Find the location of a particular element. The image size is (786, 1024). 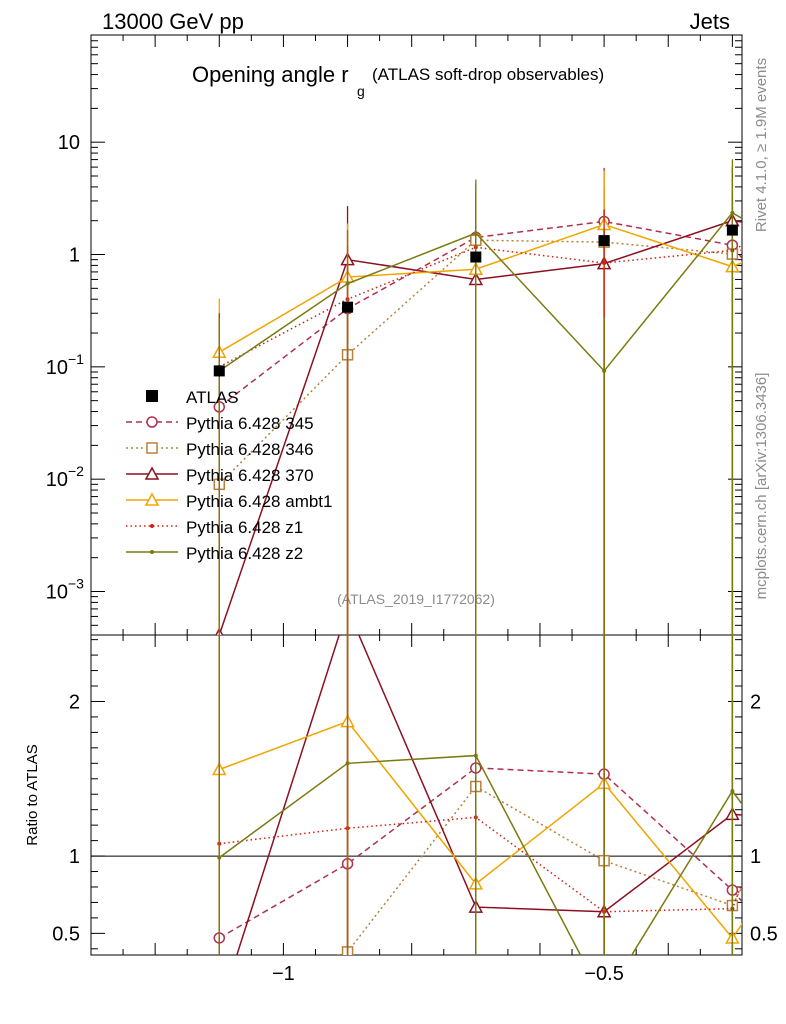

legend-label-3: Pythia 6.428 ambt1 is located at coordinates (259, 501).